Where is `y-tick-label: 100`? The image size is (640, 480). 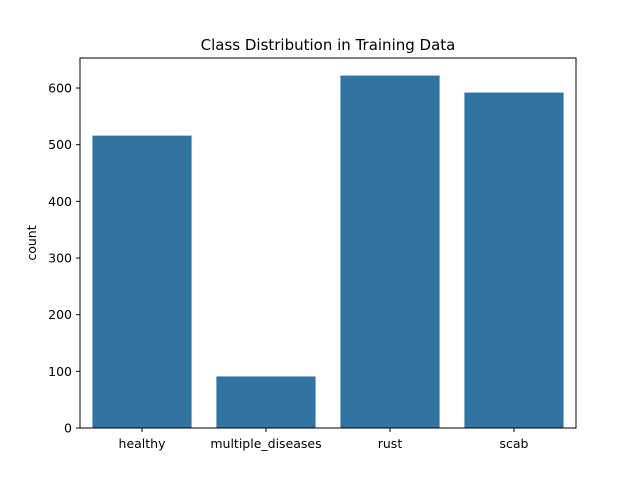 y-tick-label: 100 is located at coordinates (60, 371).